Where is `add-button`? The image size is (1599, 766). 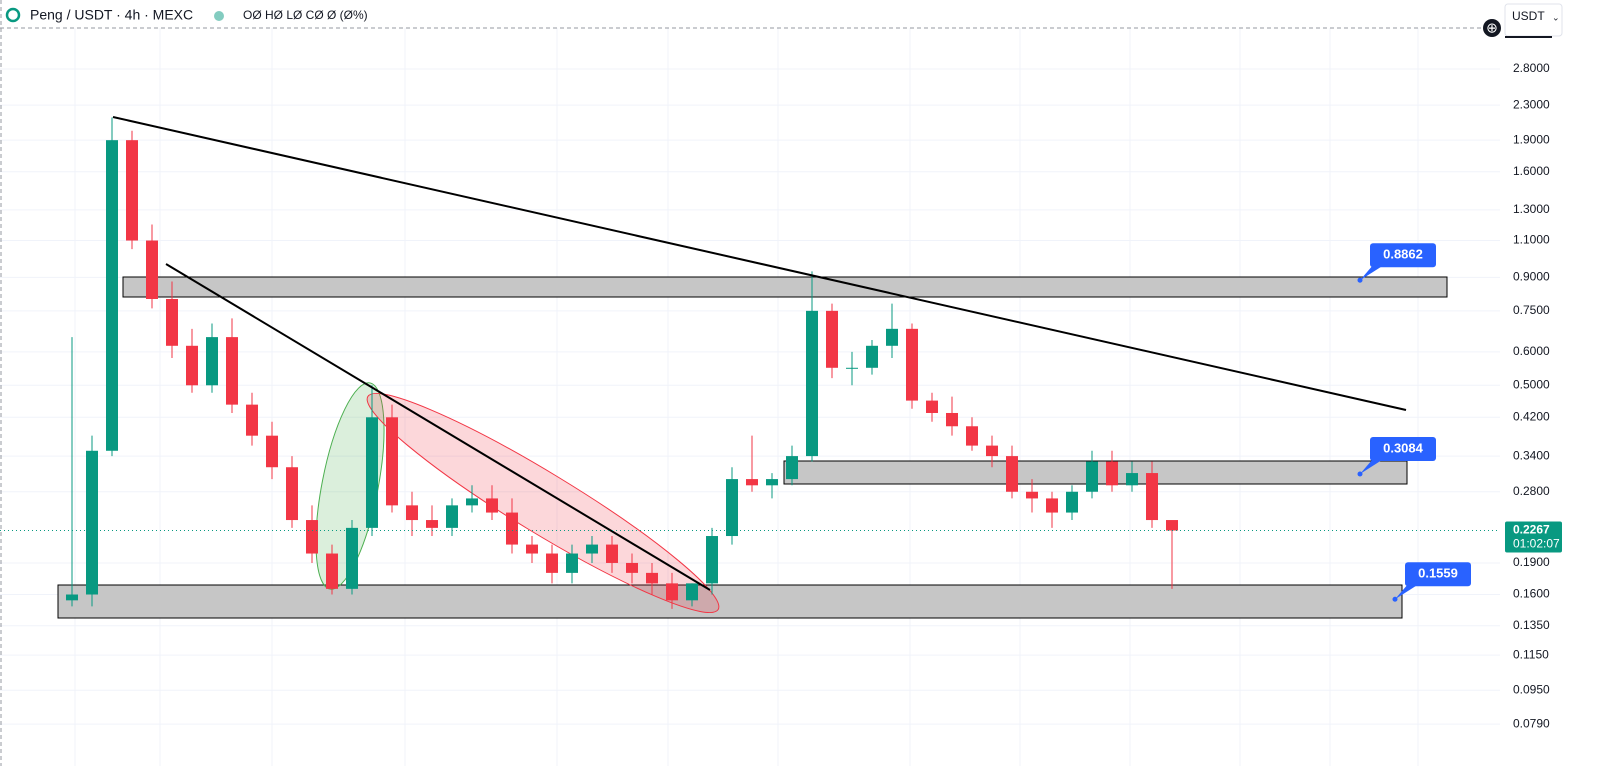 add-button is located at coordinates (1492, 28).